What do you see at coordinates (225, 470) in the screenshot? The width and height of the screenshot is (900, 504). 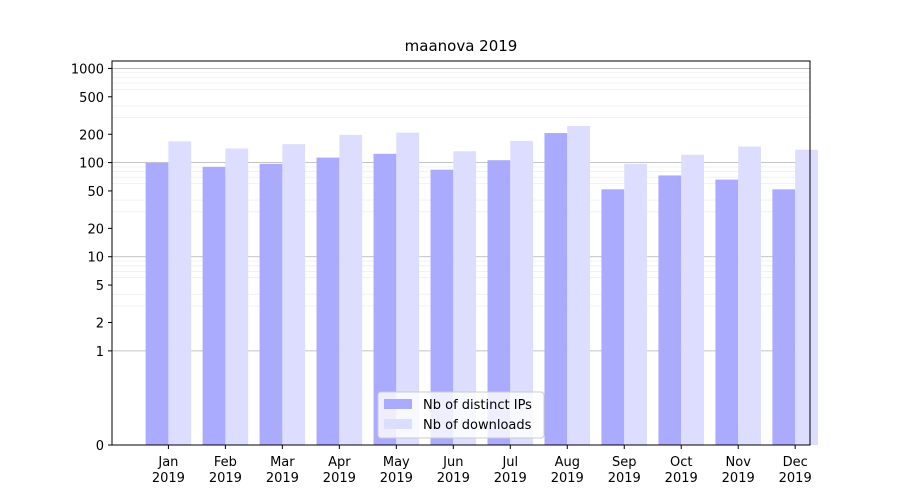 I see `x-tick-label: Feb 2019` at bounding box center [225, 470].